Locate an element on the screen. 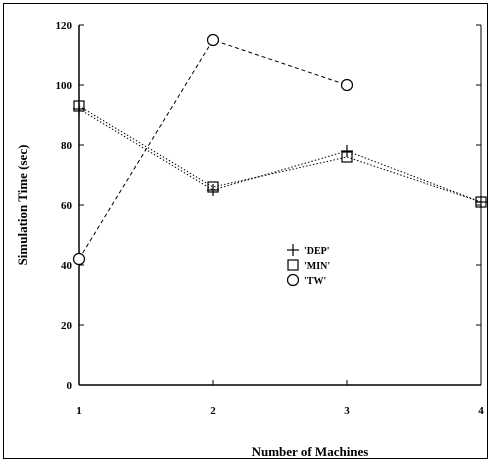 The image size is (493, 464). legend-label: 'MIN' is located at coordinates (317, 266).